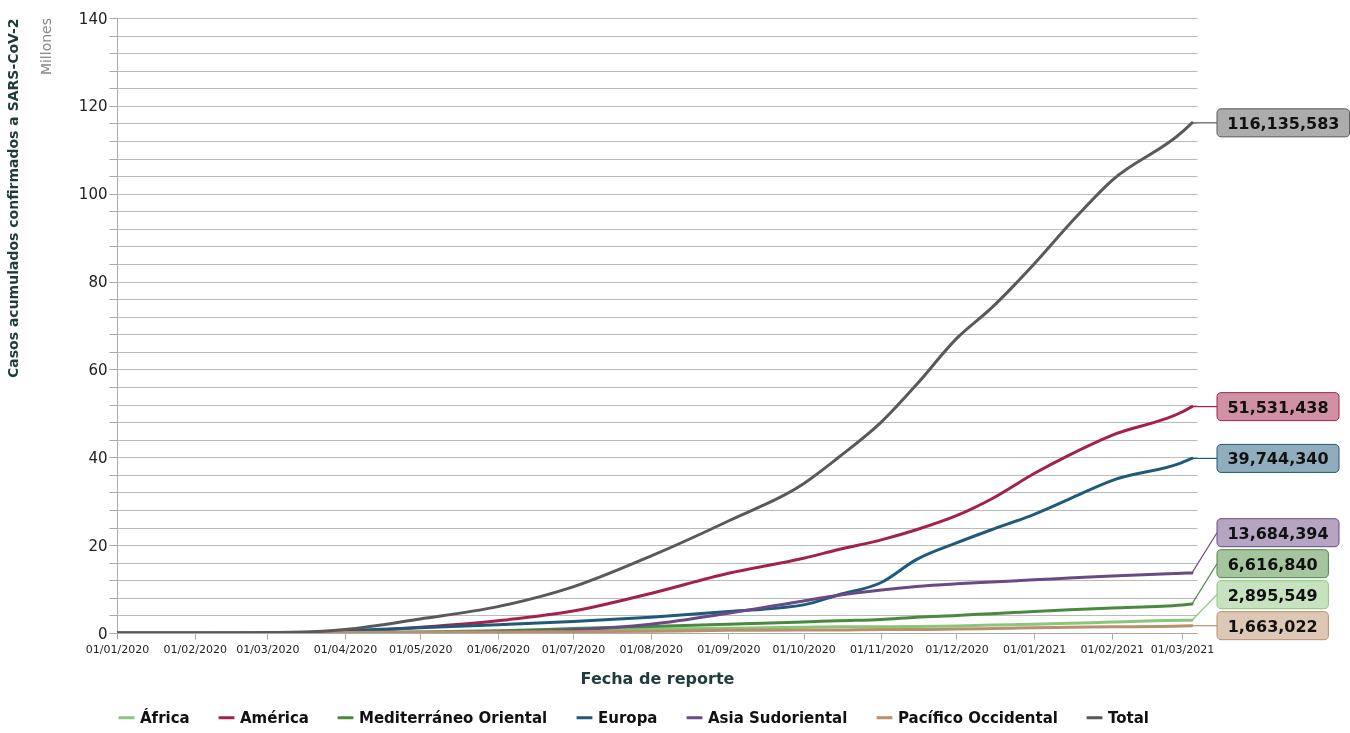 Image resolution: width=1350 pixels, height=733 pixels. What do you see at coordinates (1278, 459) in the screenshot?
I see `annotation: 39,744,340` at bounding box center [1278, 459].